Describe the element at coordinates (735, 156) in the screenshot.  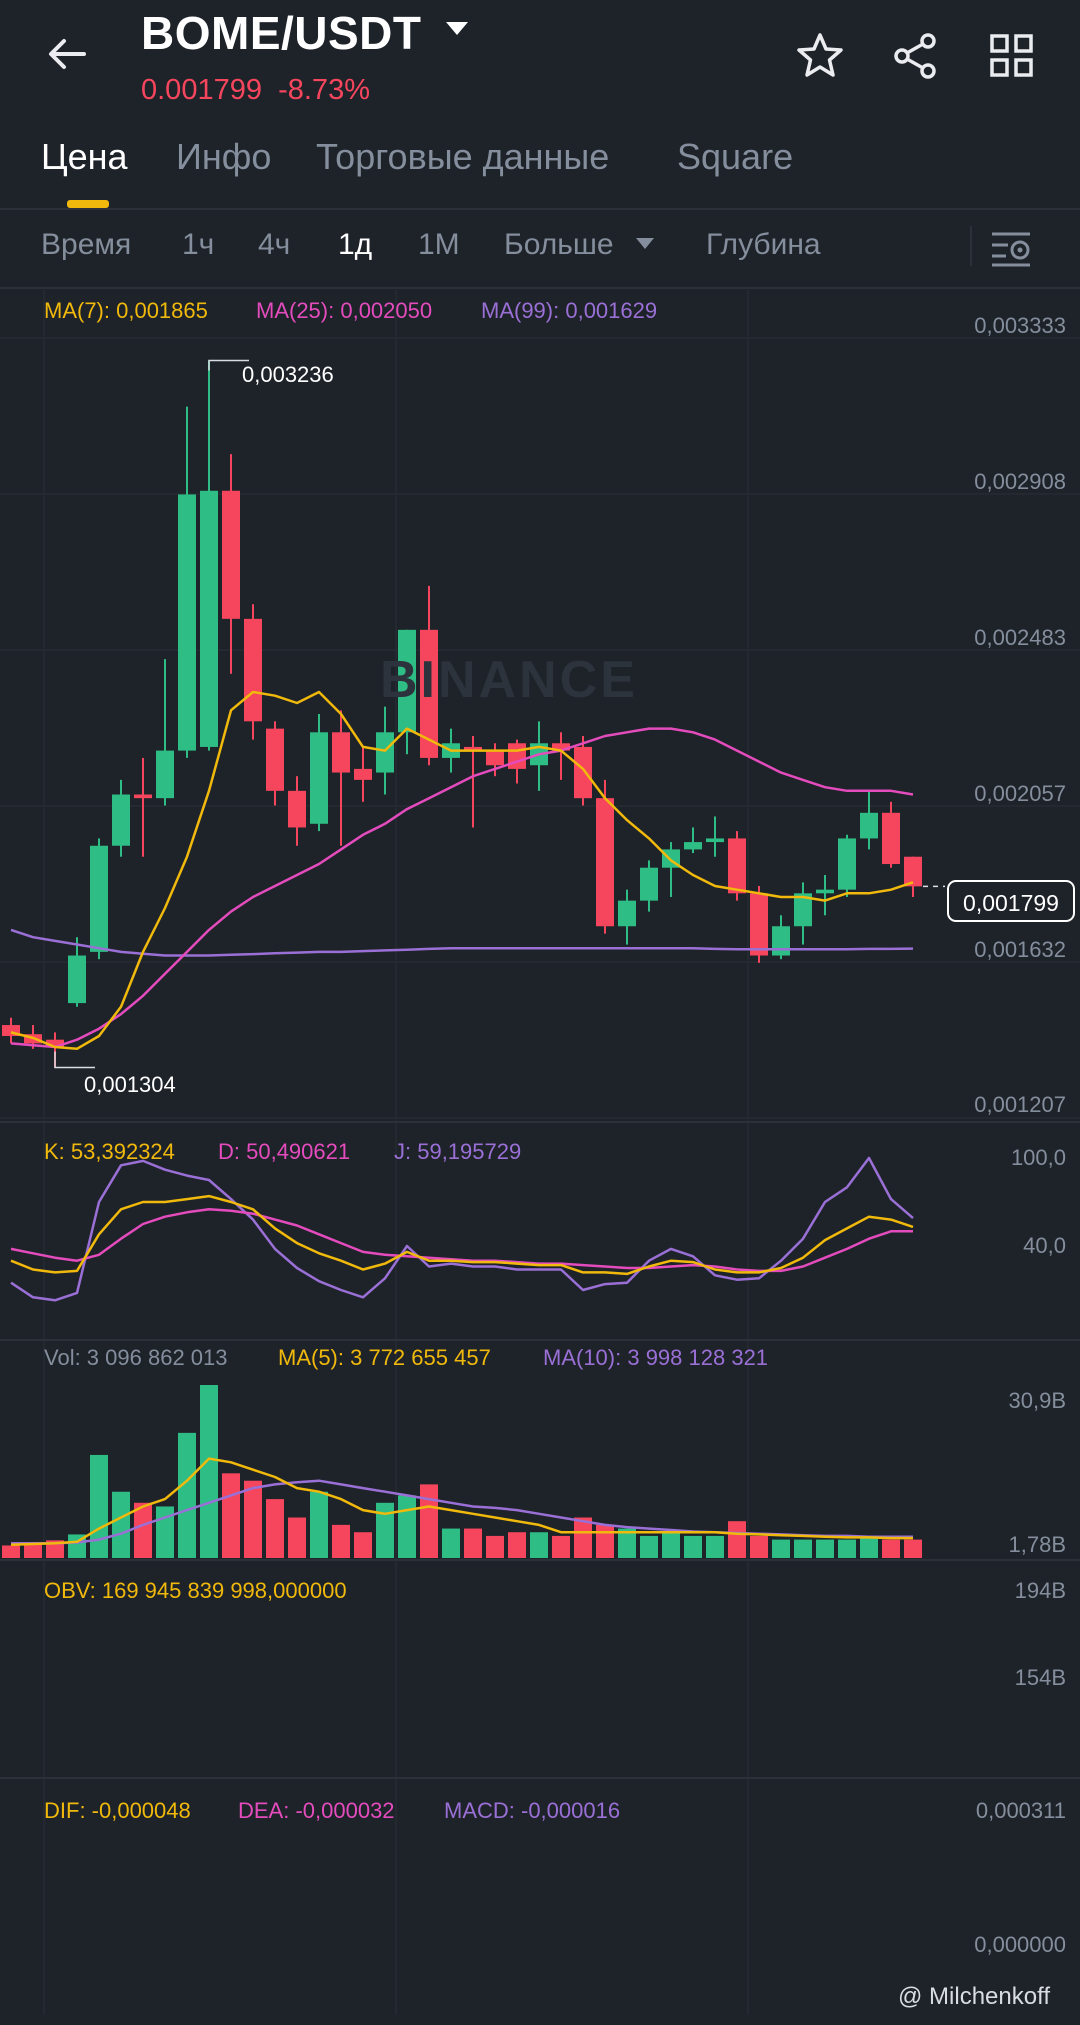
I see `tab-square: Square` at that location.